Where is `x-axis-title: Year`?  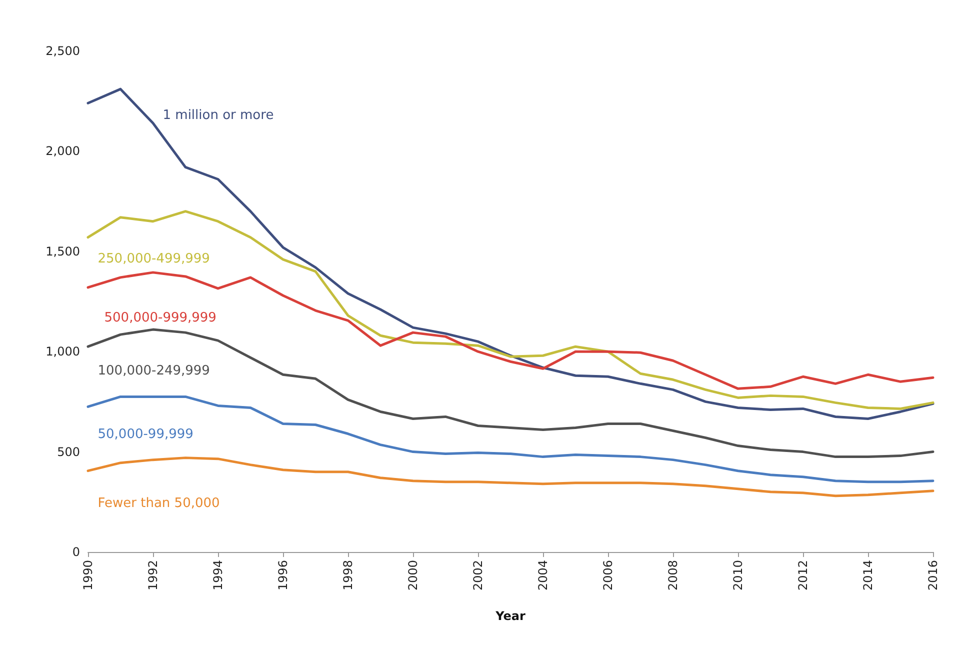 x-axis-title: Year is located at coordinates (510, 616).